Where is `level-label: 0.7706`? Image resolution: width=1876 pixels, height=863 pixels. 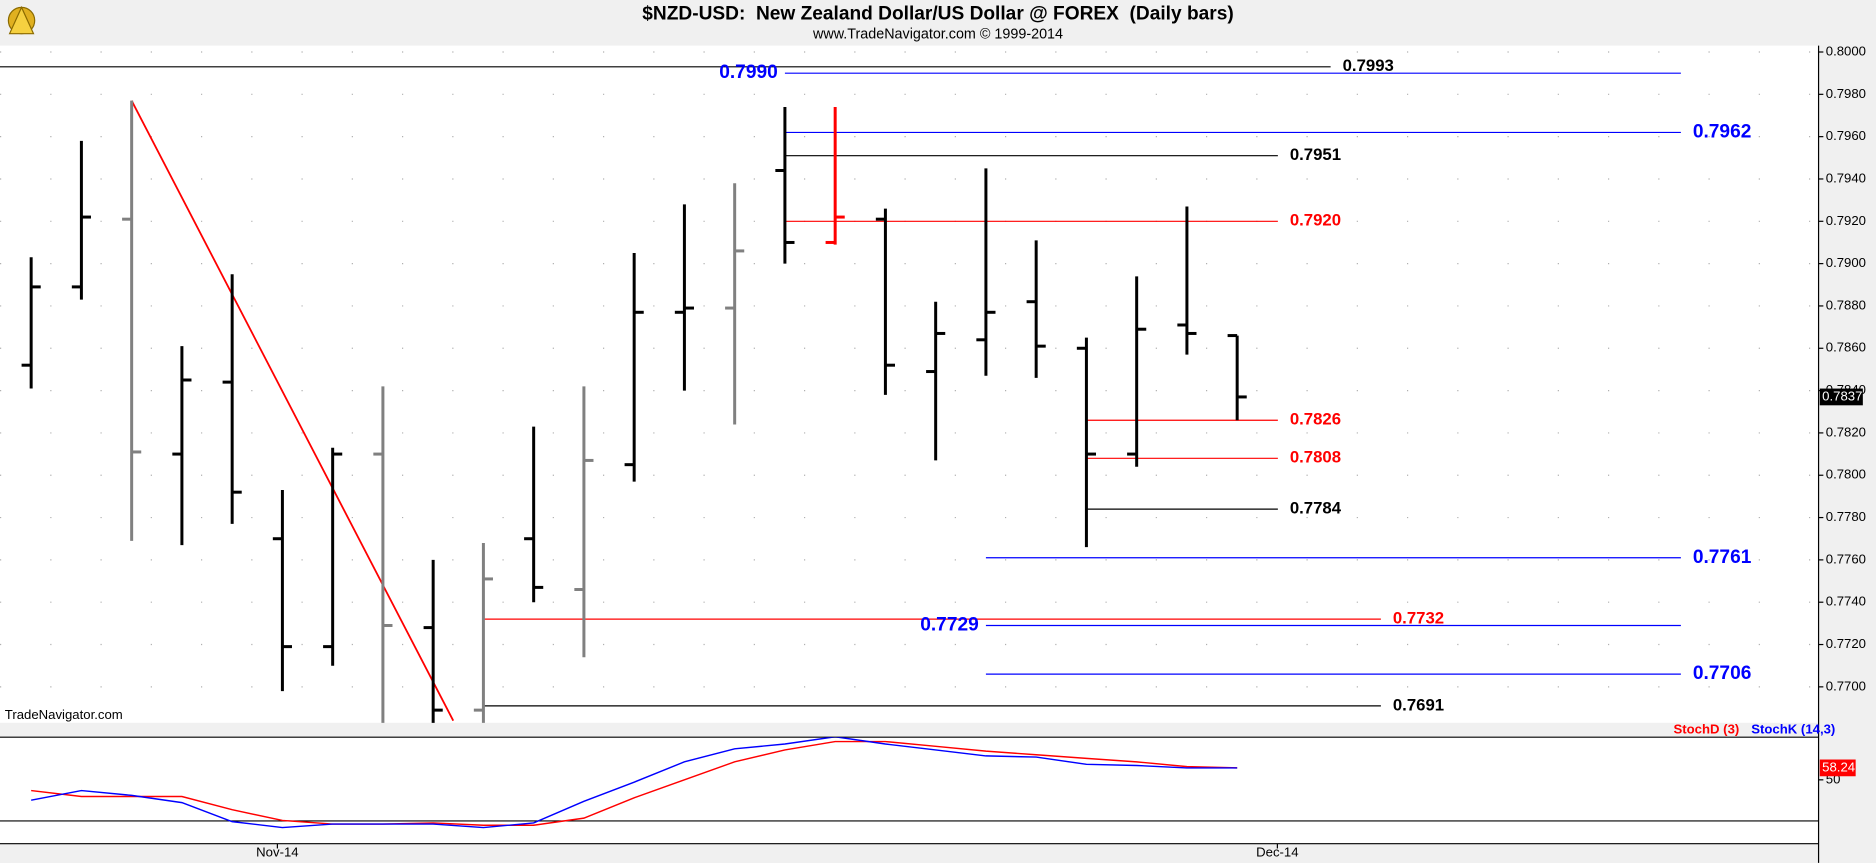
level-label: 0.7706 is located at coordinates (1722, 673).